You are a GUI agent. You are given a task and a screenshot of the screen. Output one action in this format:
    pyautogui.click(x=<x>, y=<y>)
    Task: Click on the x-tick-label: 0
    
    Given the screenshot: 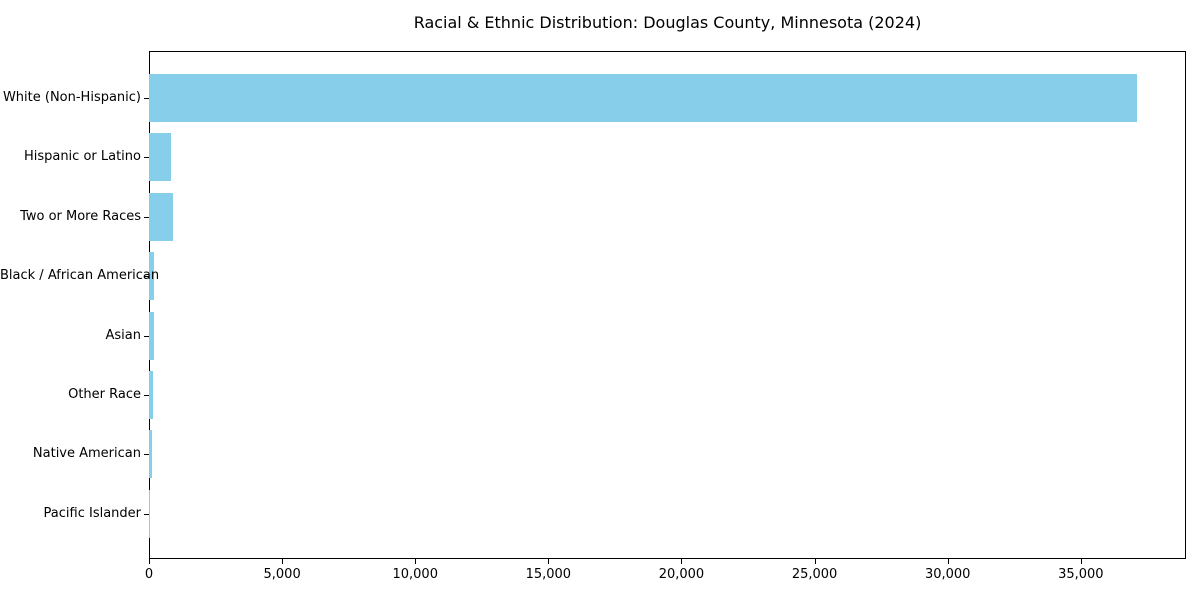 What is the action you would take?
    pyautogui.click(x=149, y=574)
    